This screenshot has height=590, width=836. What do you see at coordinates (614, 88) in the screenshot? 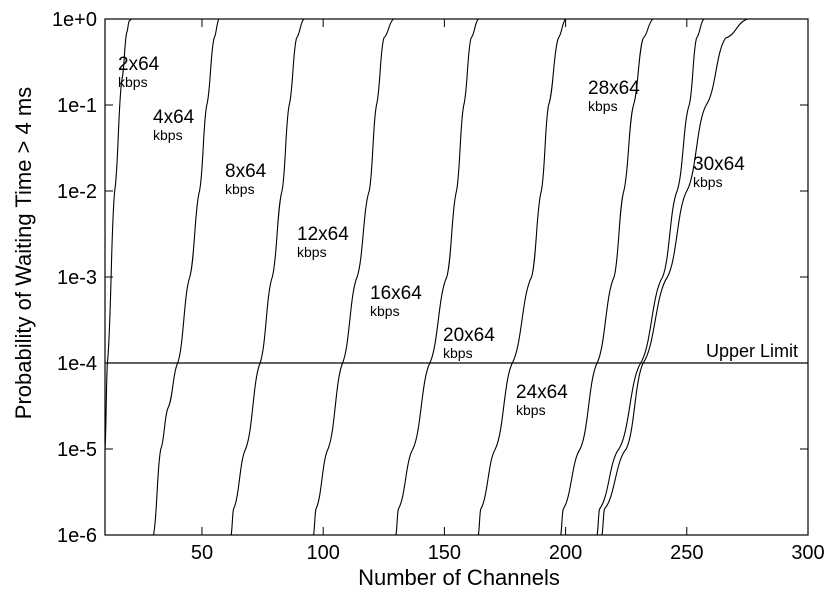
I see `curve-label-28x64: 28x64` at bounding box center [614, 88].